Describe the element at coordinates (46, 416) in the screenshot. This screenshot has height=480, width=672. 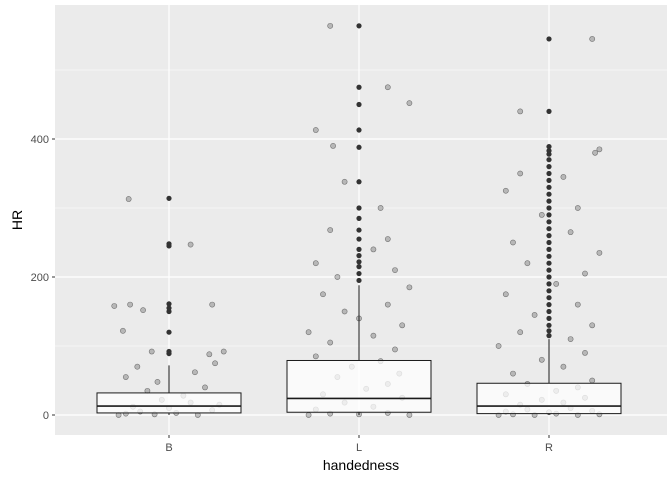
I see `y-tick-label: 0` at that location.